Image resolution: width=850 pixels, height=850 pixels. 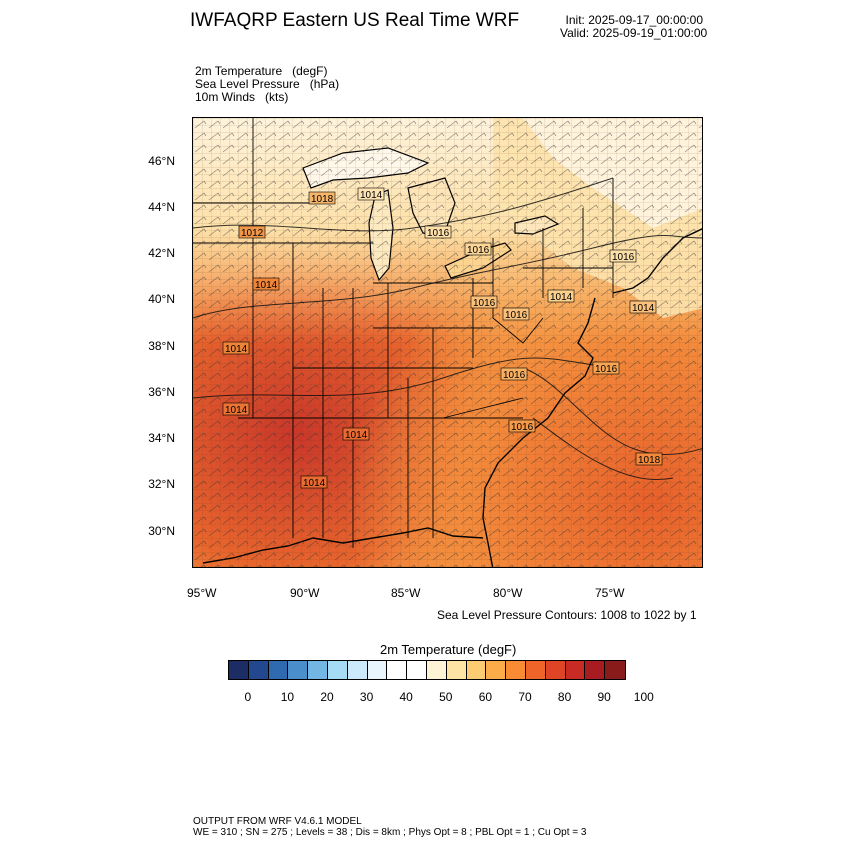 I want to click on colorbar-title: 2m Temperature (degF), so click(x=448, y=649).